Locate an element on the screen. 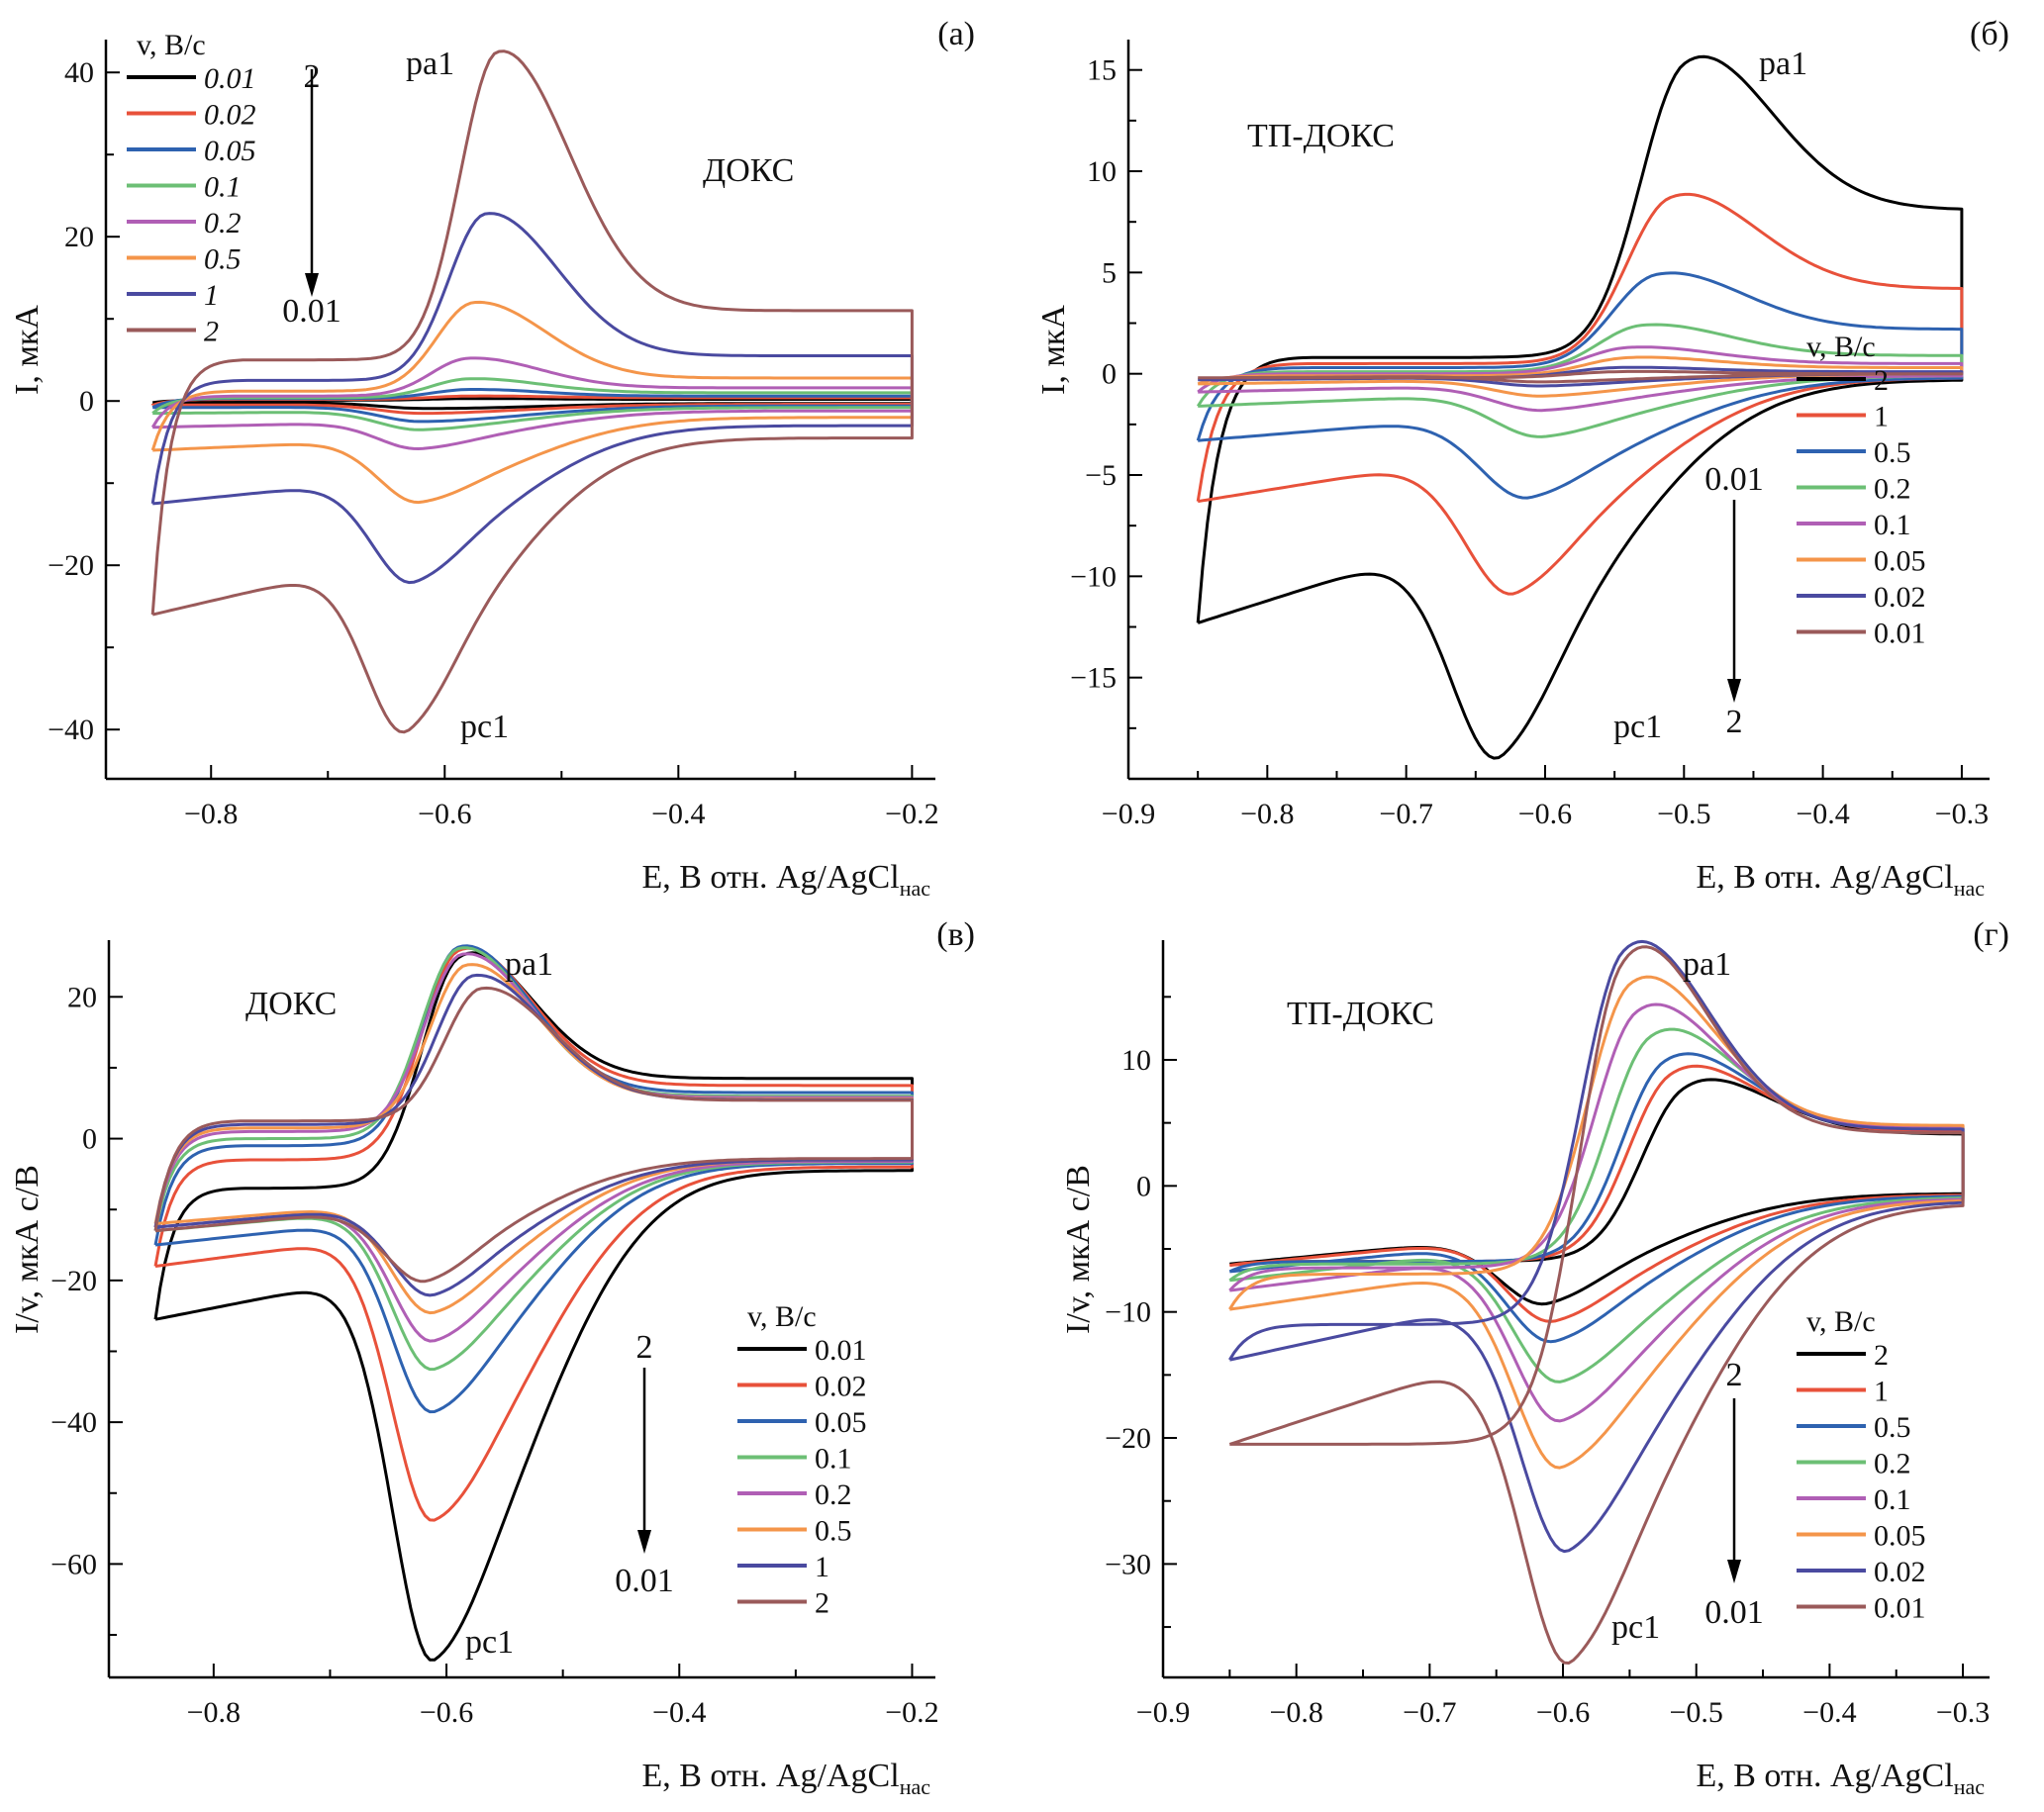 This screenshot has width=2044, height=1812. x-tick-label: −0.7 is located at coordinates (1405, 814).